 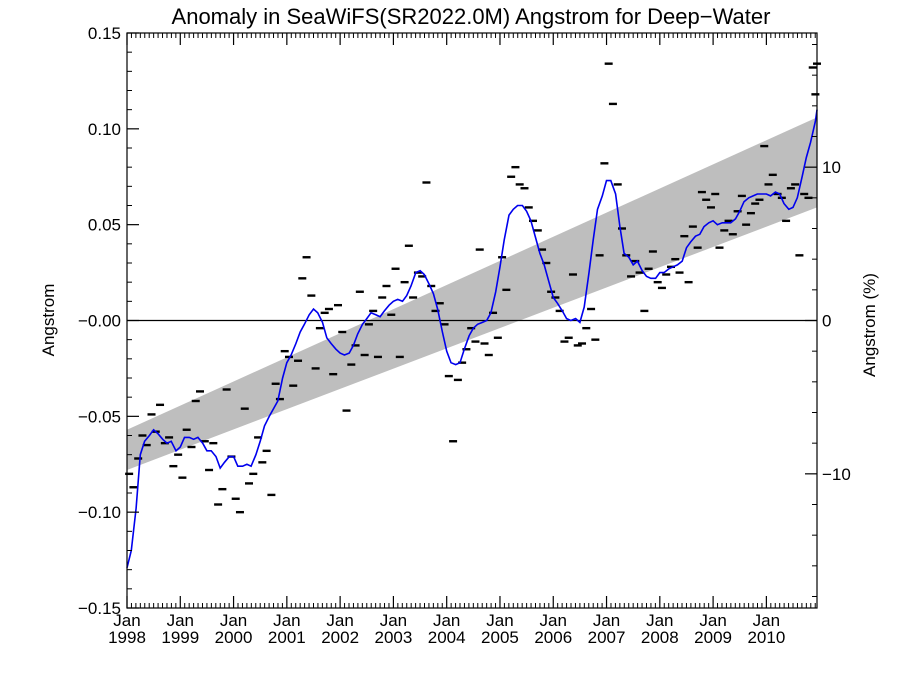 What do you see at coordinates (234, 637) in the screenshot?
I see `x-tick-year-label: 2000` at bounding box center [234, 637].